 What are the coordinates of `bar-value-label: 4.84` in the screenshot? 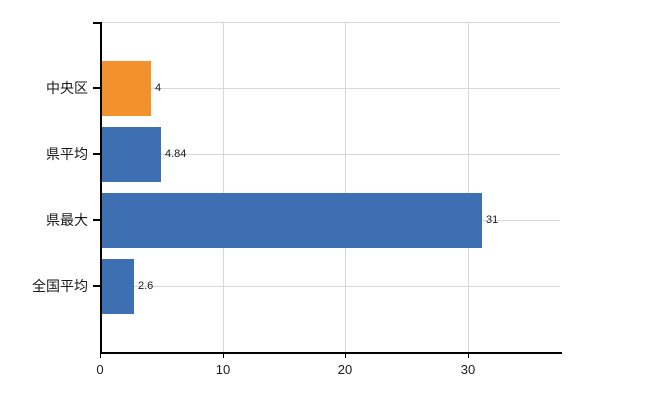 It's located at (176, 154).